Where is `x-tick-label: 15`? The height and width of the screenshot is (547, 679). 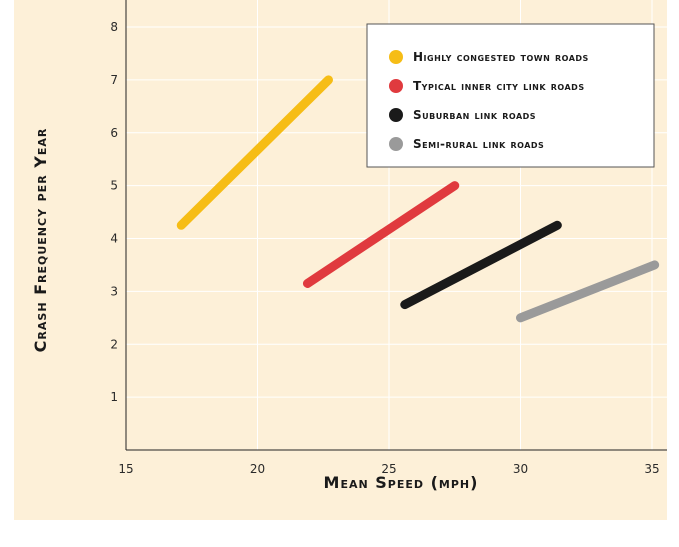 x-tick-label: 15 is located at coordinates (125, 469).